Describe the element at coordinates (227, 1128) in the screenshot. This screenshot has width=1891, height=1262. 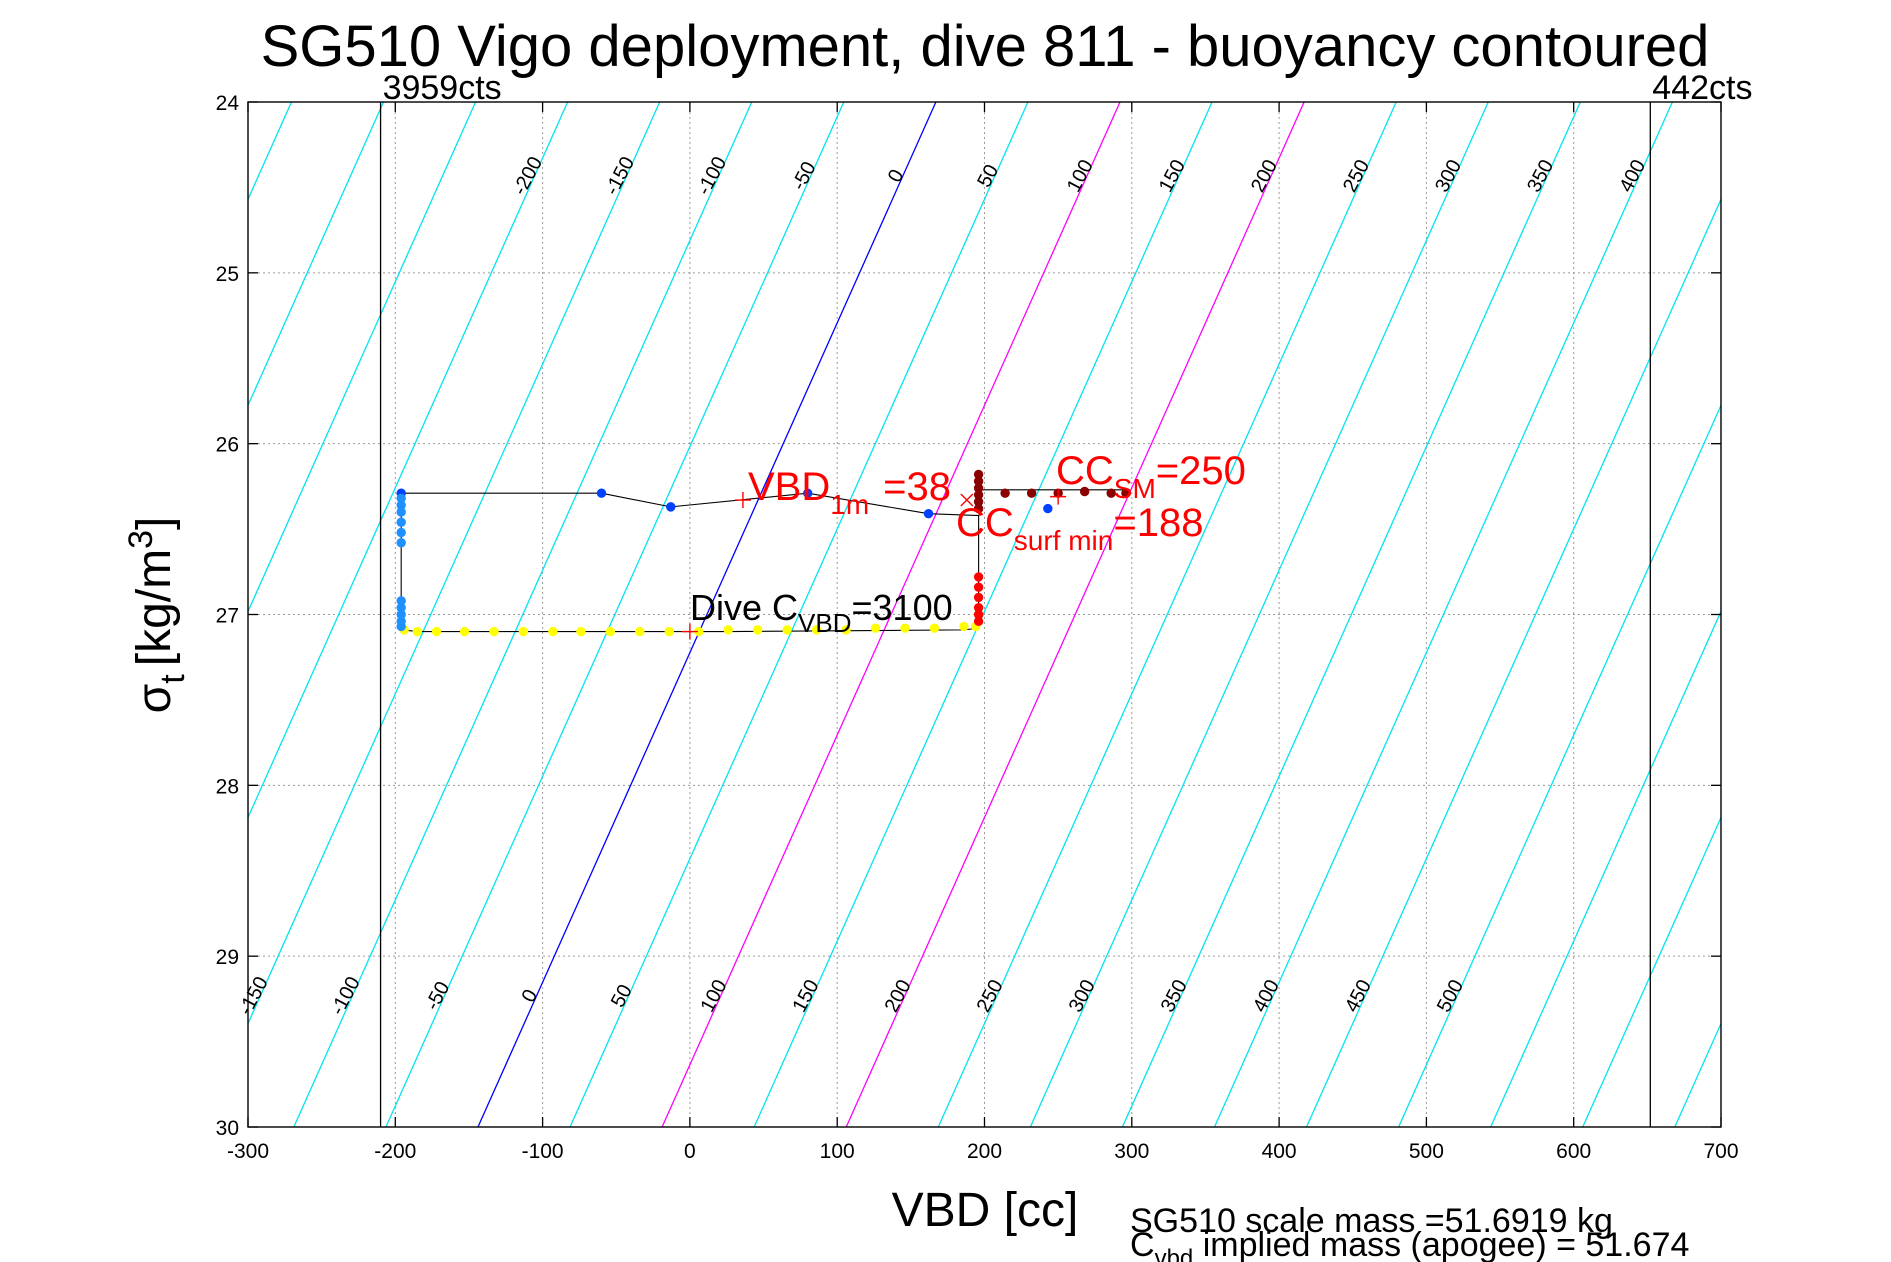
I see `y-tick-label: 30` at that location.